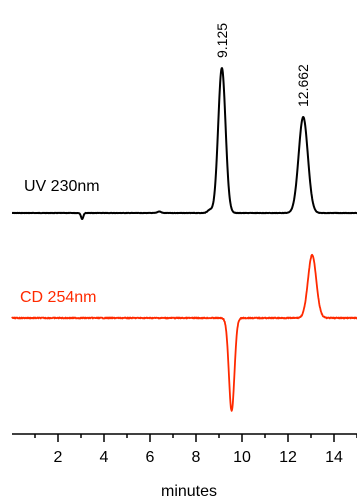 Image resolution: width=357 pixels, height=502 pixels. What do you see at coordinates (58, 297) in the screenshot?
I see `trace-label-1: CD 254nm` at bounding box center [58, 297].